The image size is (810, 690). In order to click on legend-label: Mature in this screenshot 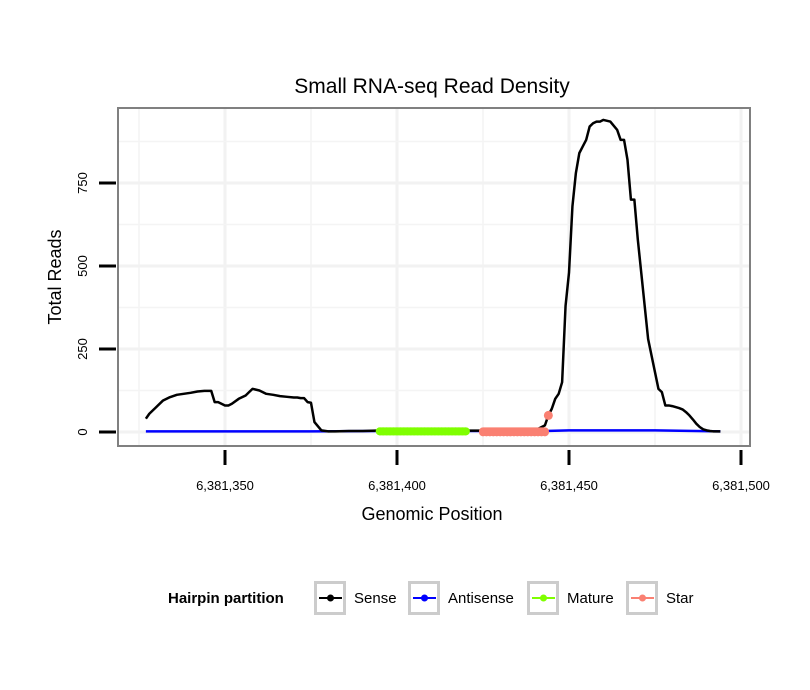, I will do `click(590, 598)`.